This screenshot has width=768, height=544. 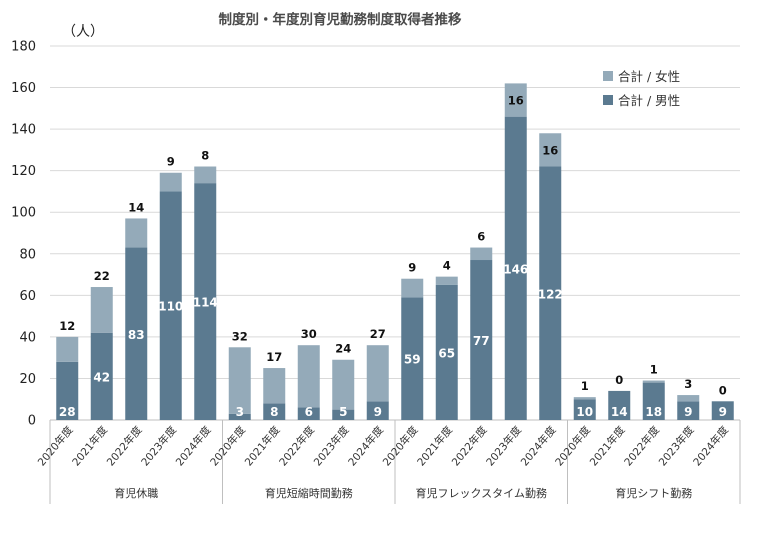 I want to click on data-label-male: 83, so click(x=136, y=335).